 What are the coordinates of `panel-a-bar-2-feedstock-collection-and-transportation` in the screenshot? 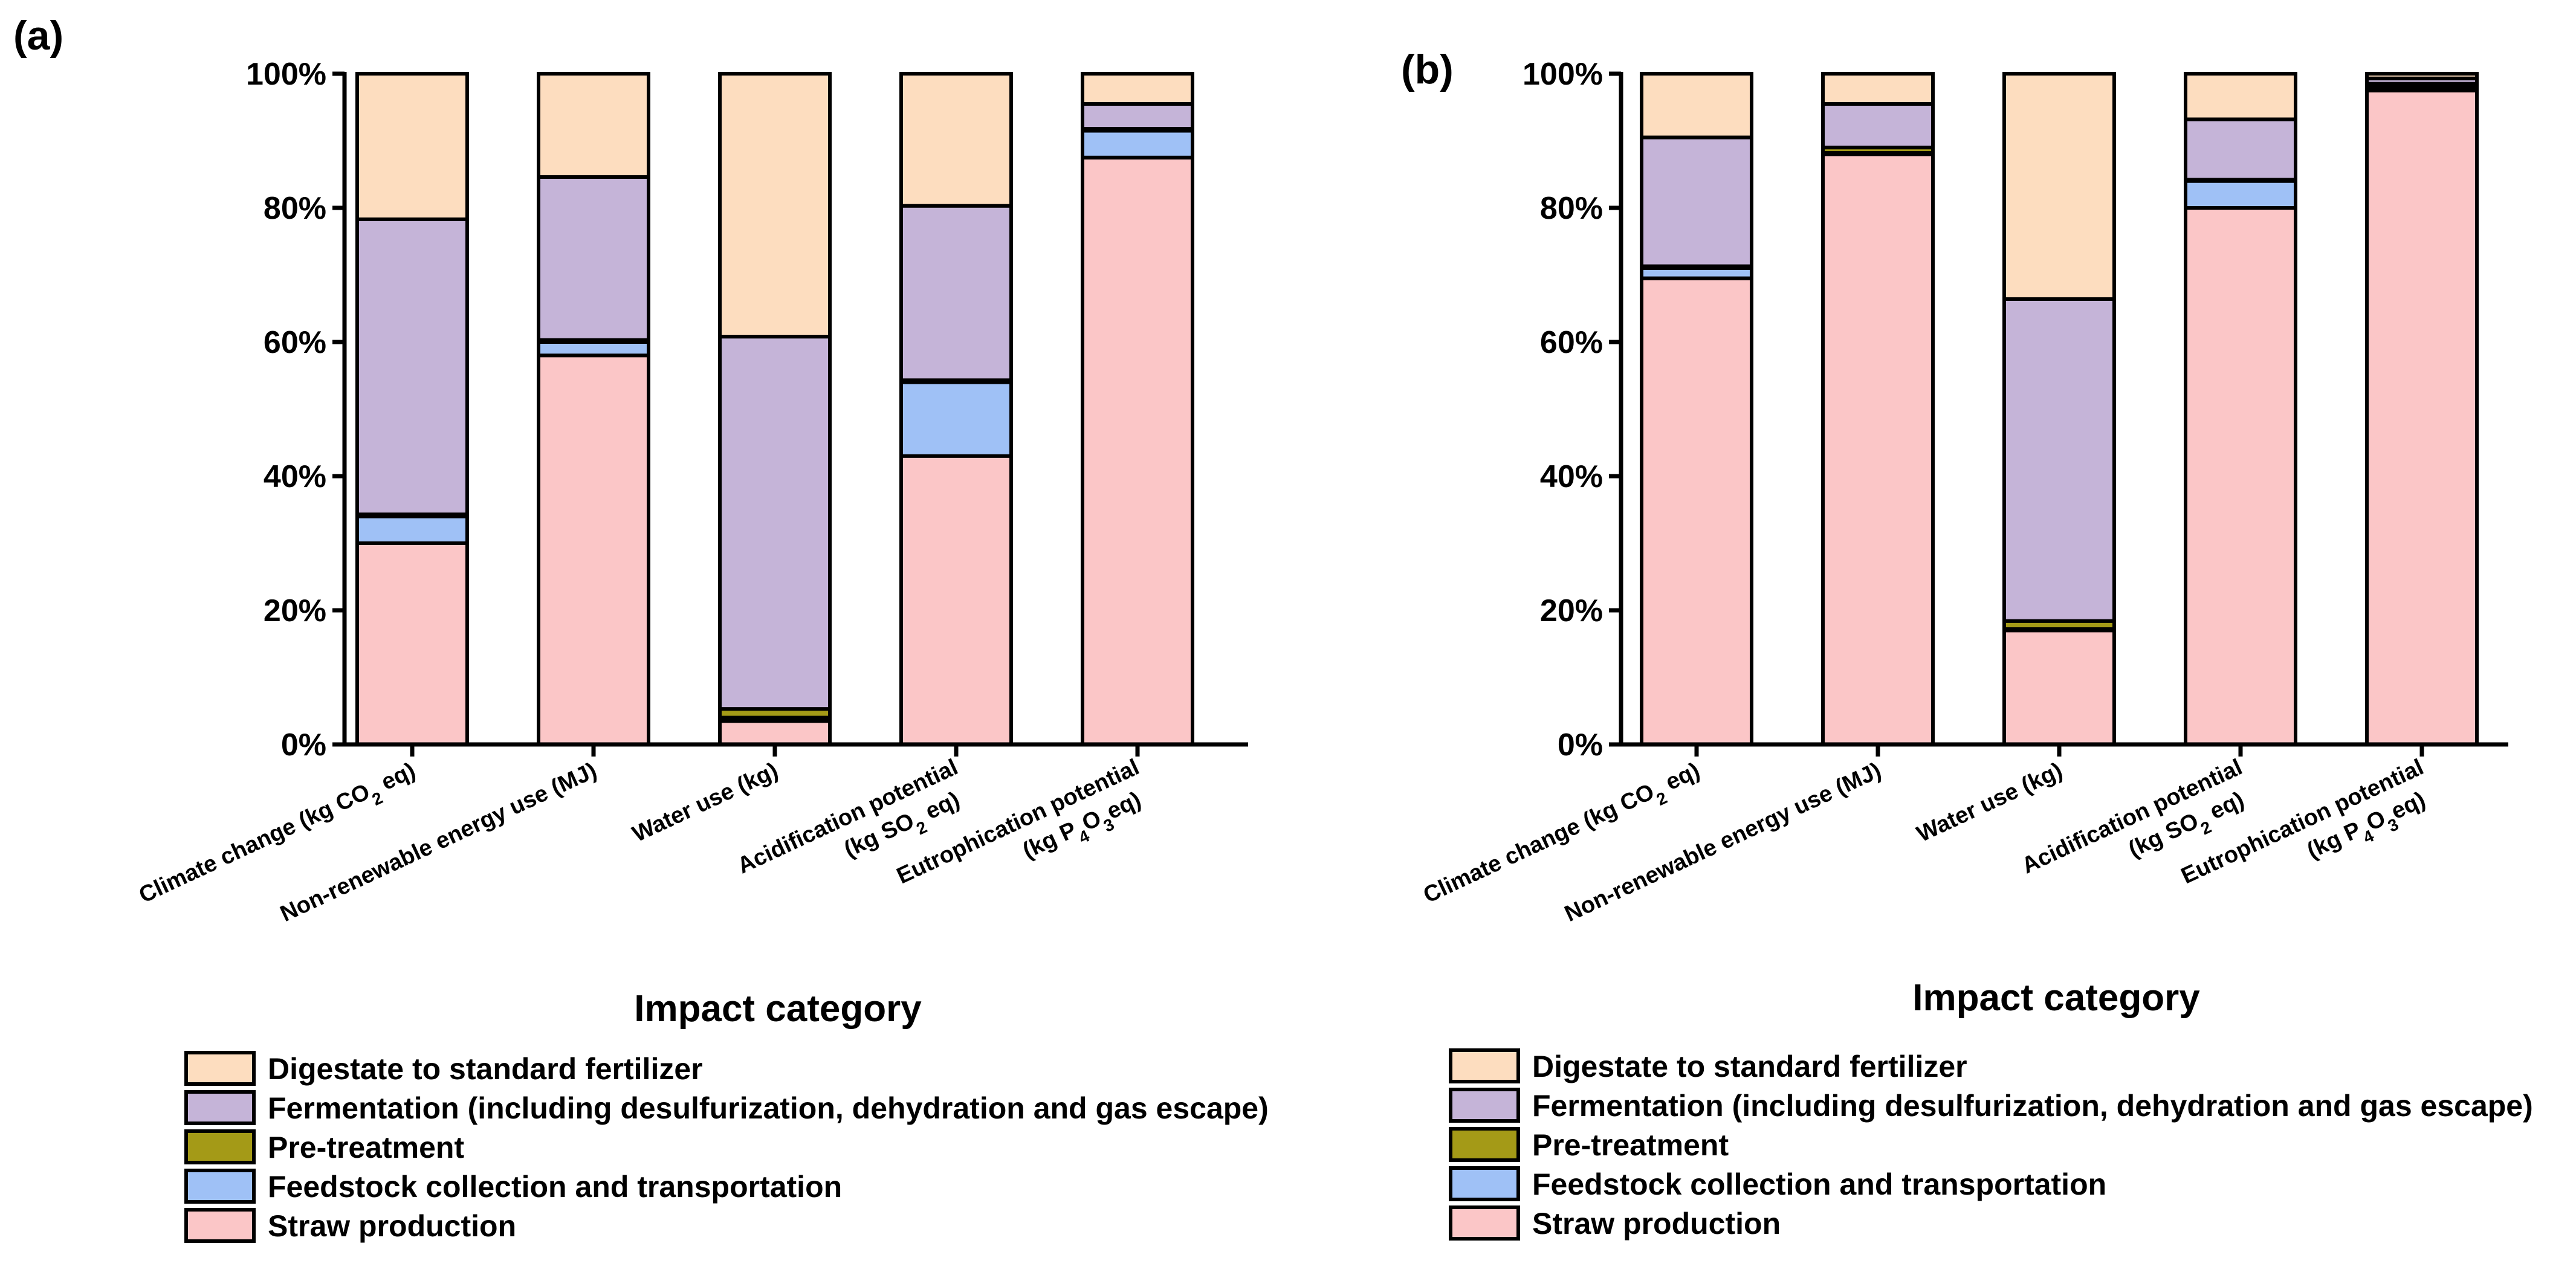 It's located at (593, 349).